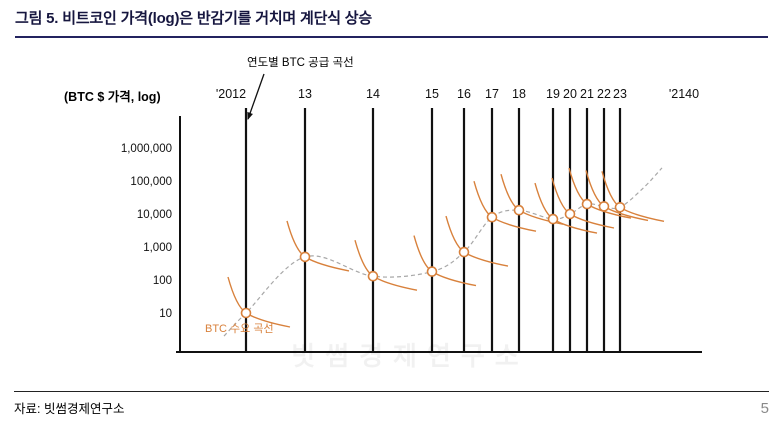  Describe the element at coordinates (391, 22) in the screenshot. I see `figure-header: 그림 5. 비트코인 가격(log)은 반감기를 거치며 계단식 상승` at that location.